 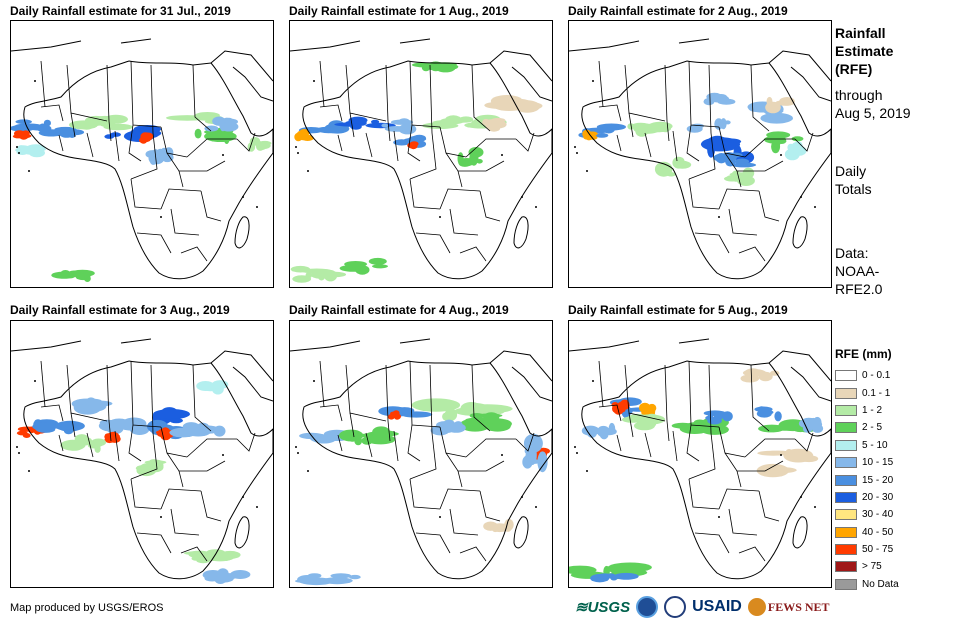 What do you see at coordinates (873, 113) in the screenshot?
I see `side-period-line-2: Aug 5, 2019` at bounding box center [873, 113].